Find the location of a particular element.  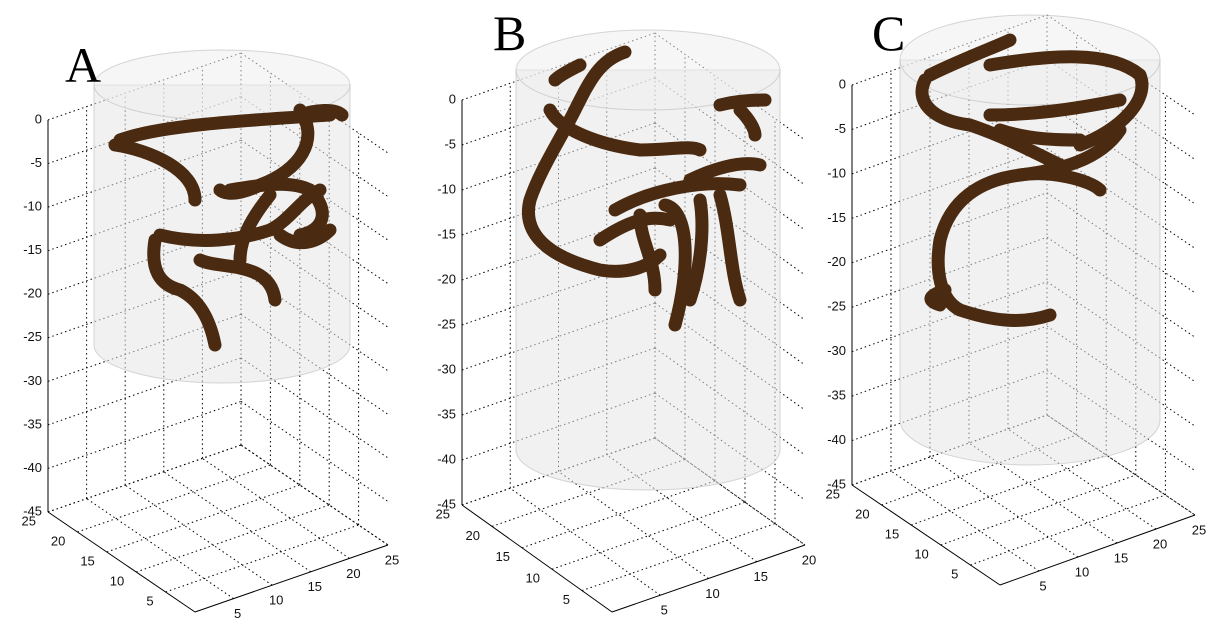

panel-label: C is located at coordinates (888, 33).